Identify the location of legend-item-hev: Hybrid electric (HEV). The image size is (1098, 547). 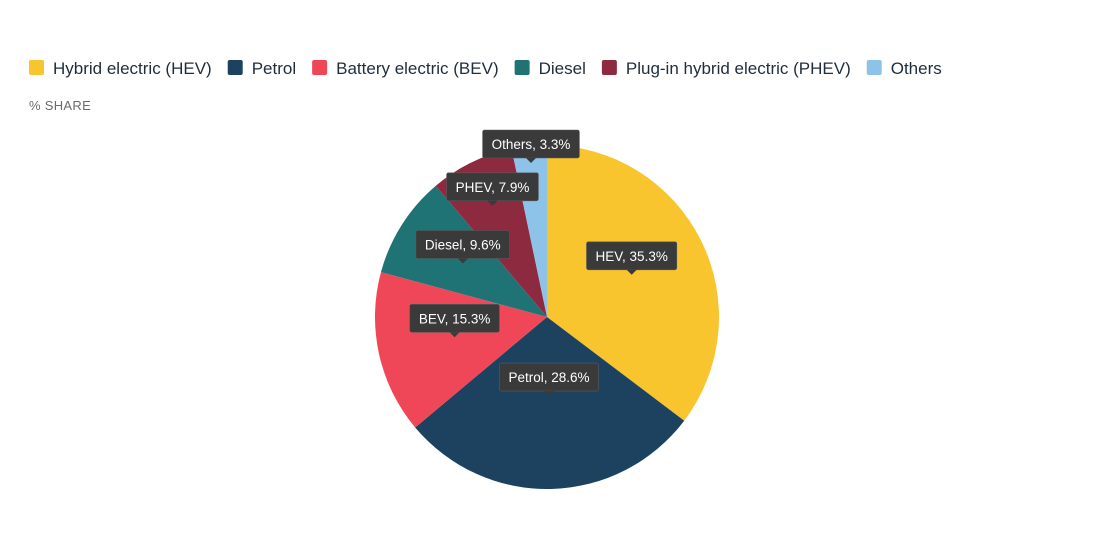
(120, 68).